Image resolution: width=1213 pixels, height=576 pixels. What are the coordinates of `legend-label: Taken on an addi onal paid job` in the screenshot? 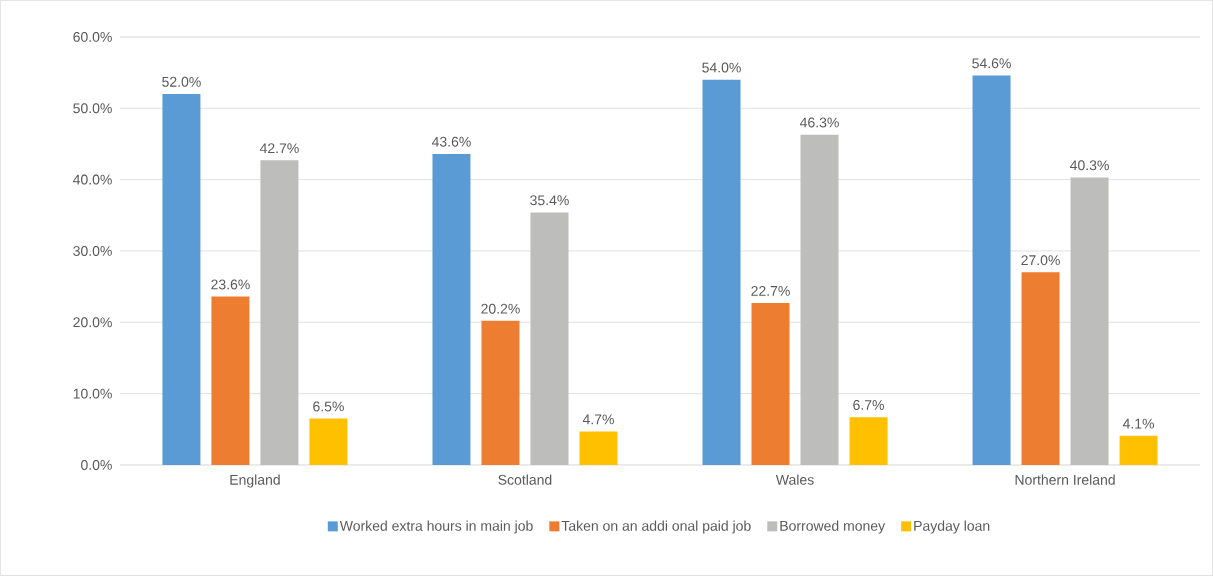 It's located at (656, 527).